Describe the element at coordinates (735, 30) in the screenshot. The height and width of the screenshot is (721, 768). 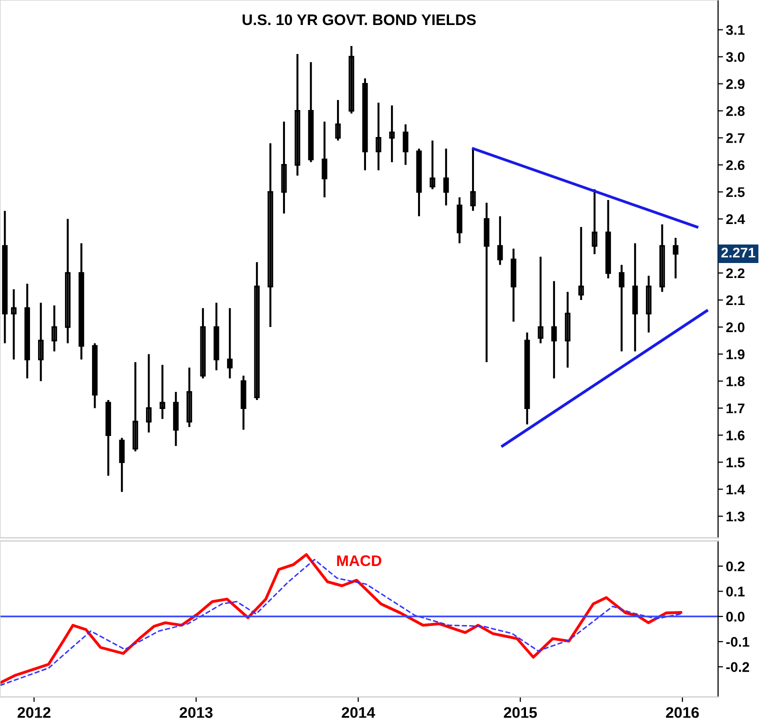
I see `y-tick-label: 3.1` at that location.